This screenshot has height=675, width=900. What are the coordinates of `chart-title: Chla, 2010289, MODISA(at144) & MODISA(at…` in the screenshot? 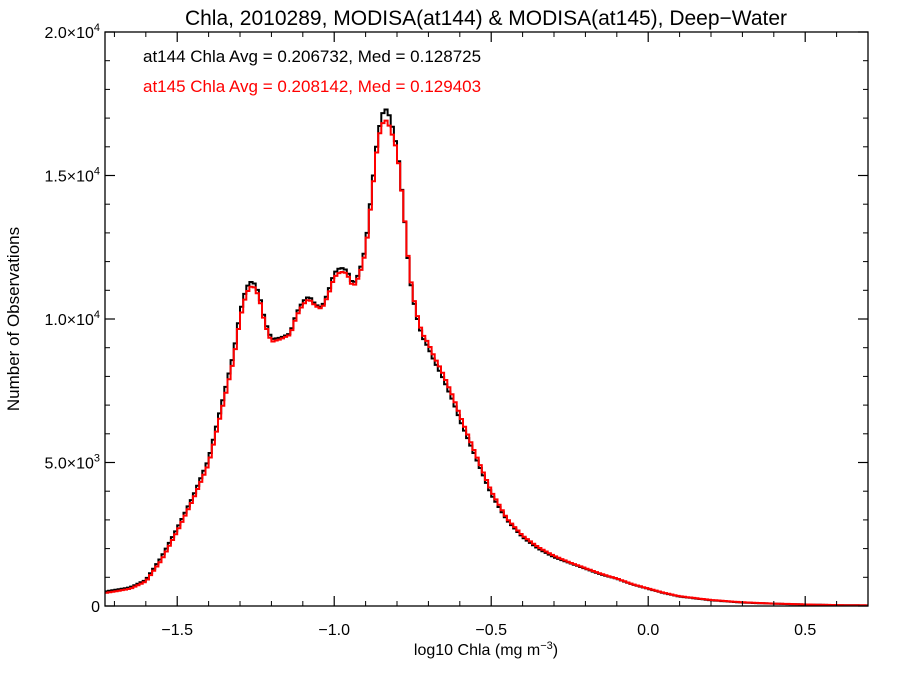 It's located at (486, 18).